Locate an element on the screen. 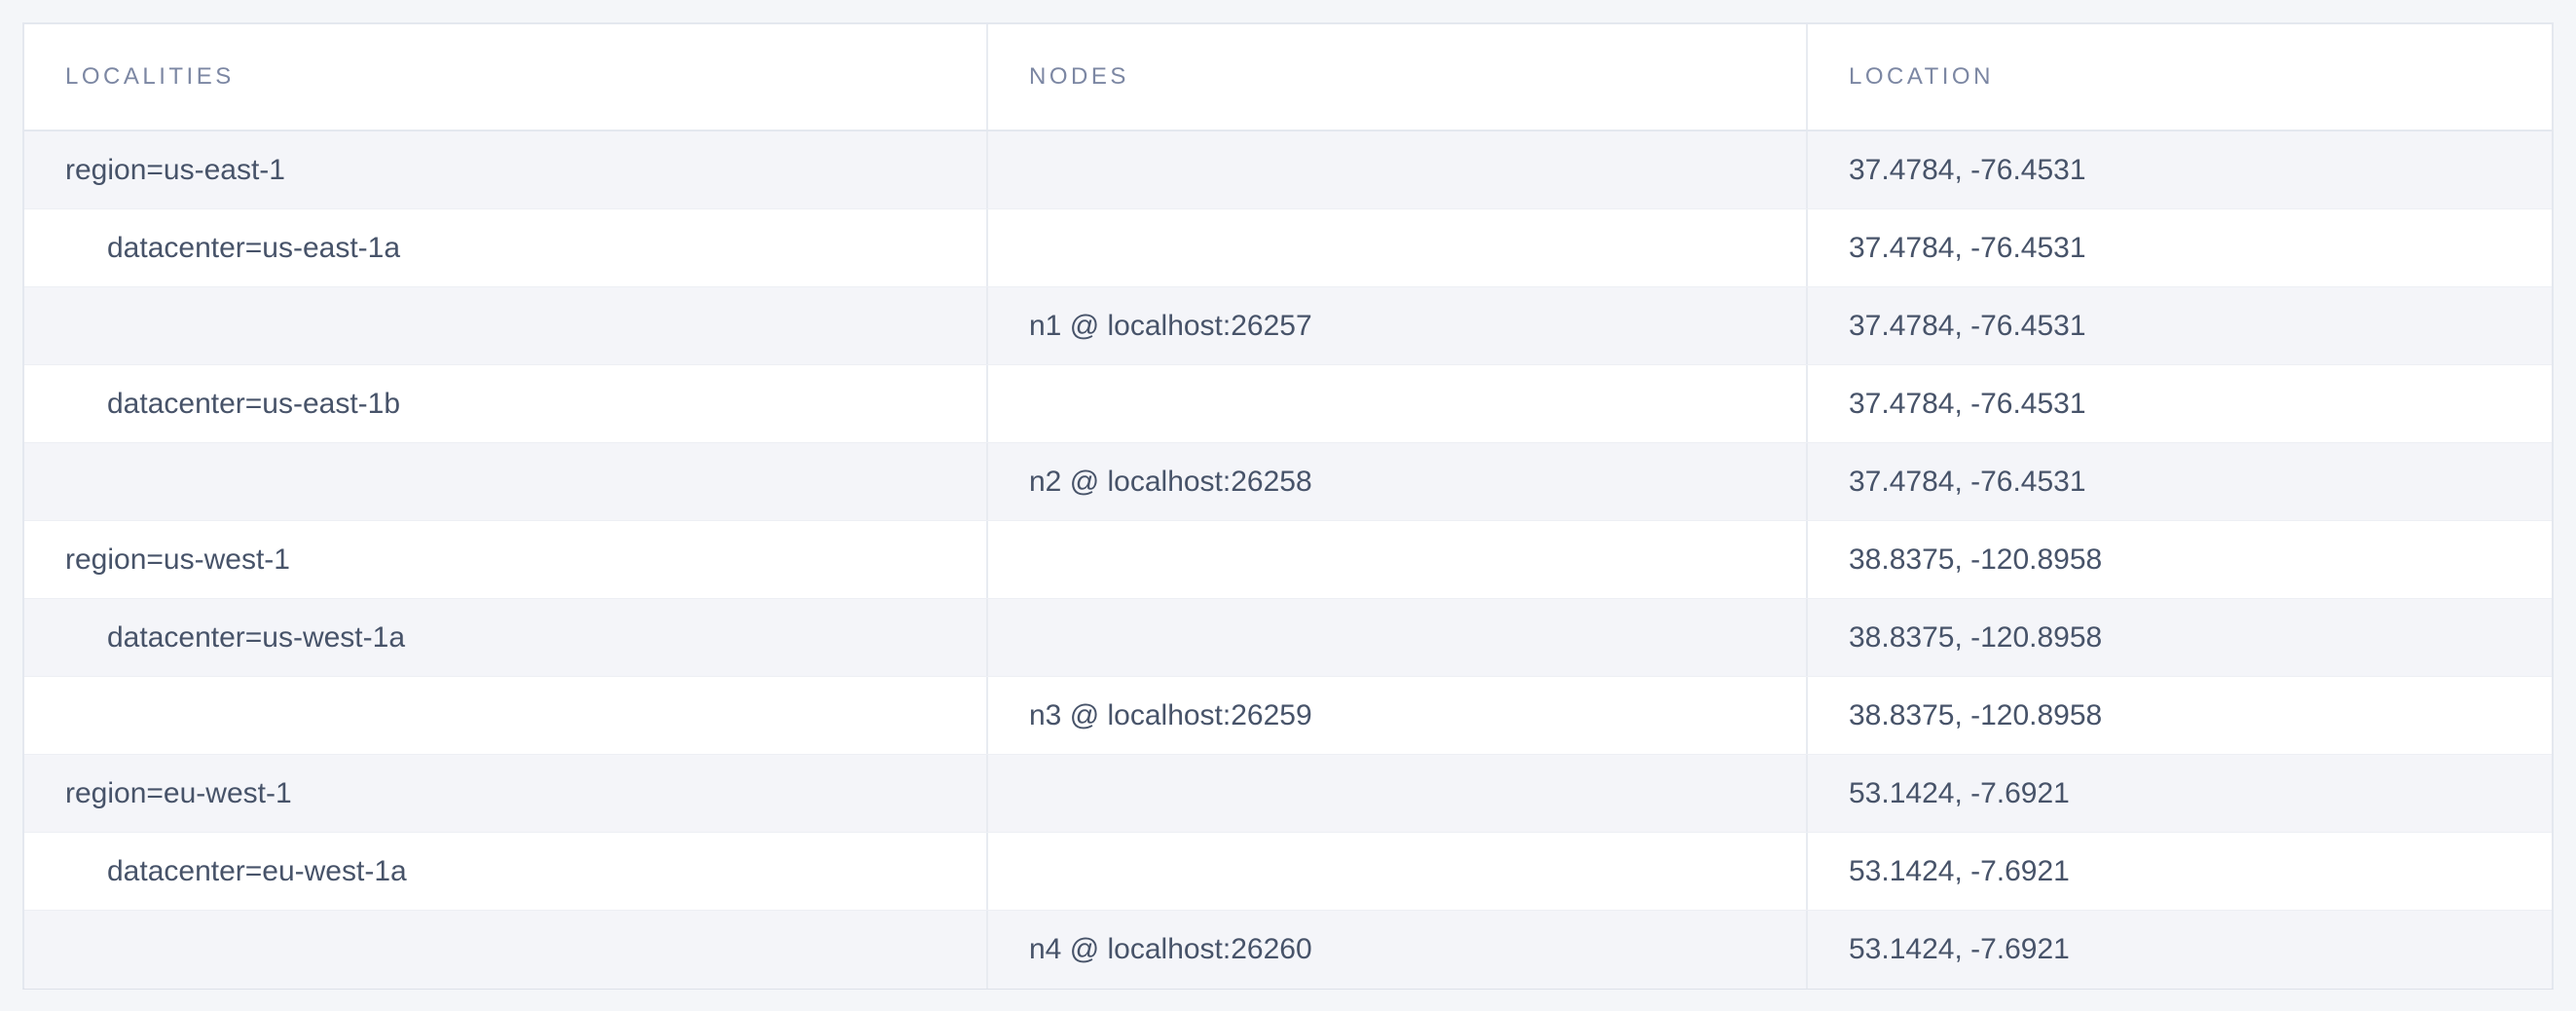 This screenshot has height=1011, width=2576. table-row: region=eu-west-1 53.1424, -7.6921 is located at coordinates (1288, 794).